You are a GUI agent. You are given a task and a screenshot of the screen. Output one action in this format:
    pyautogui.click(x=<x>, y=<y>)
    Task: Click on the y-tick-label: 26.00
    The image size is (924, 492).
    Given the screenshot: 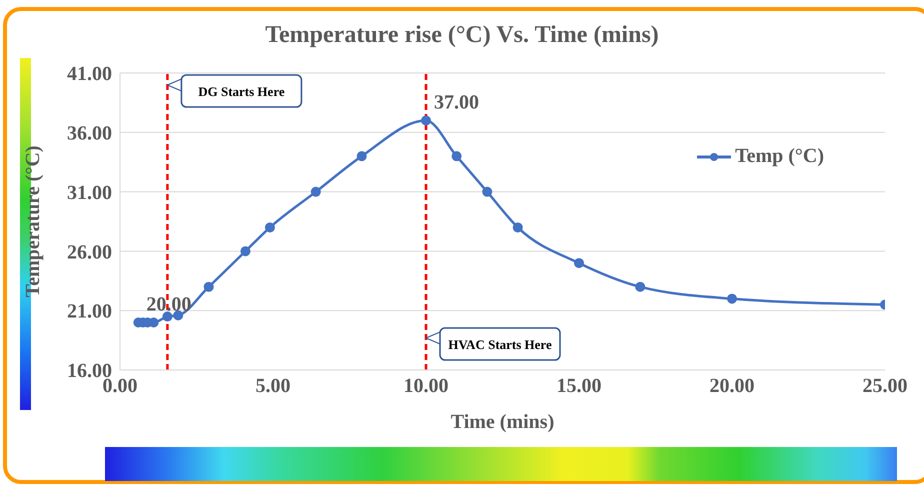 What is the action you would take?
    pyautogui.click(x=89, y=252)
    